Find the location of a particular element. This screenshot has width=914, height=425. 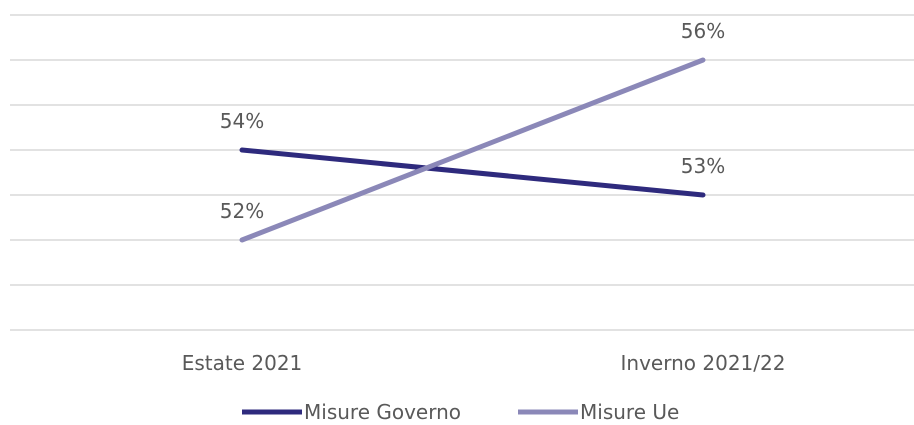

data-label: 54% is located at coordinates (242, 121).